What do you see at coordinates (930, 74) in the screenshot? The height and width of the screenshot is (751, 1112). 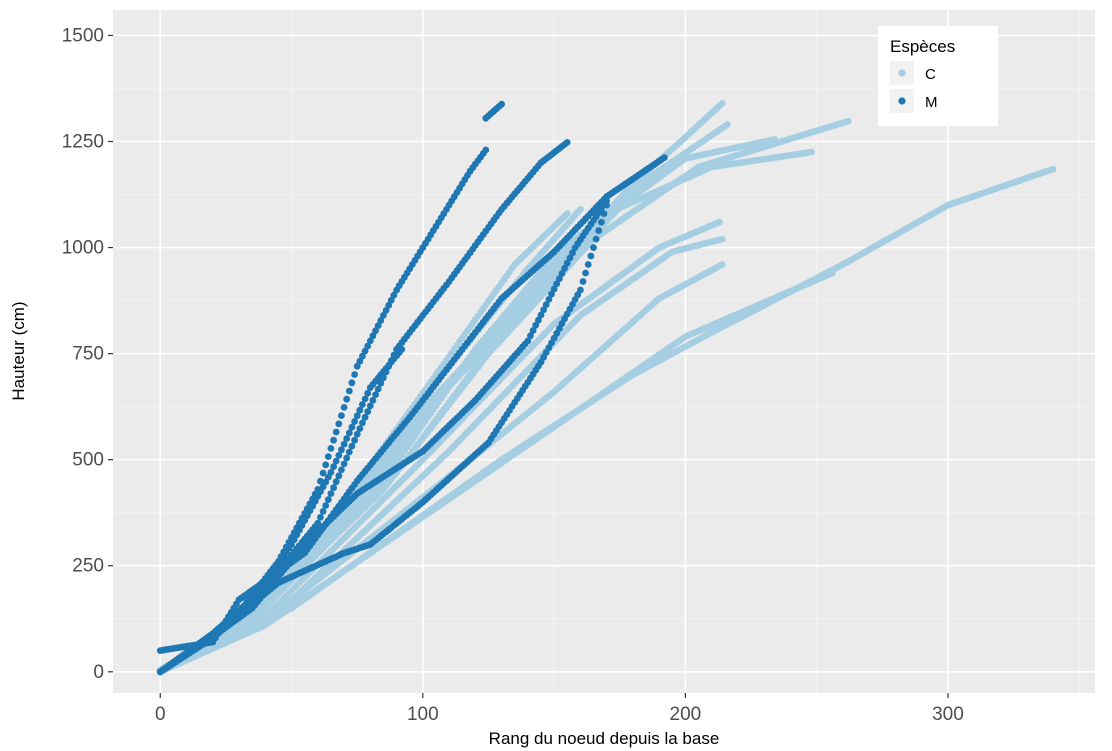 I see `legend-label-c: C` at bounding box center [930, 74].